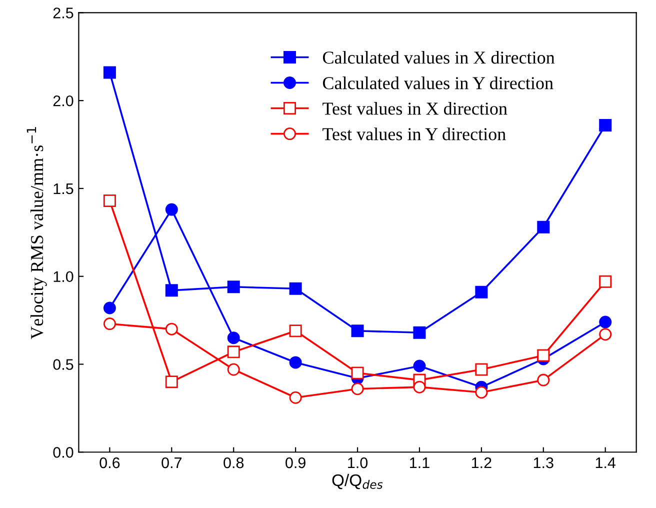  I want to click on y-tick-label: 0.0, so click(63, 452).